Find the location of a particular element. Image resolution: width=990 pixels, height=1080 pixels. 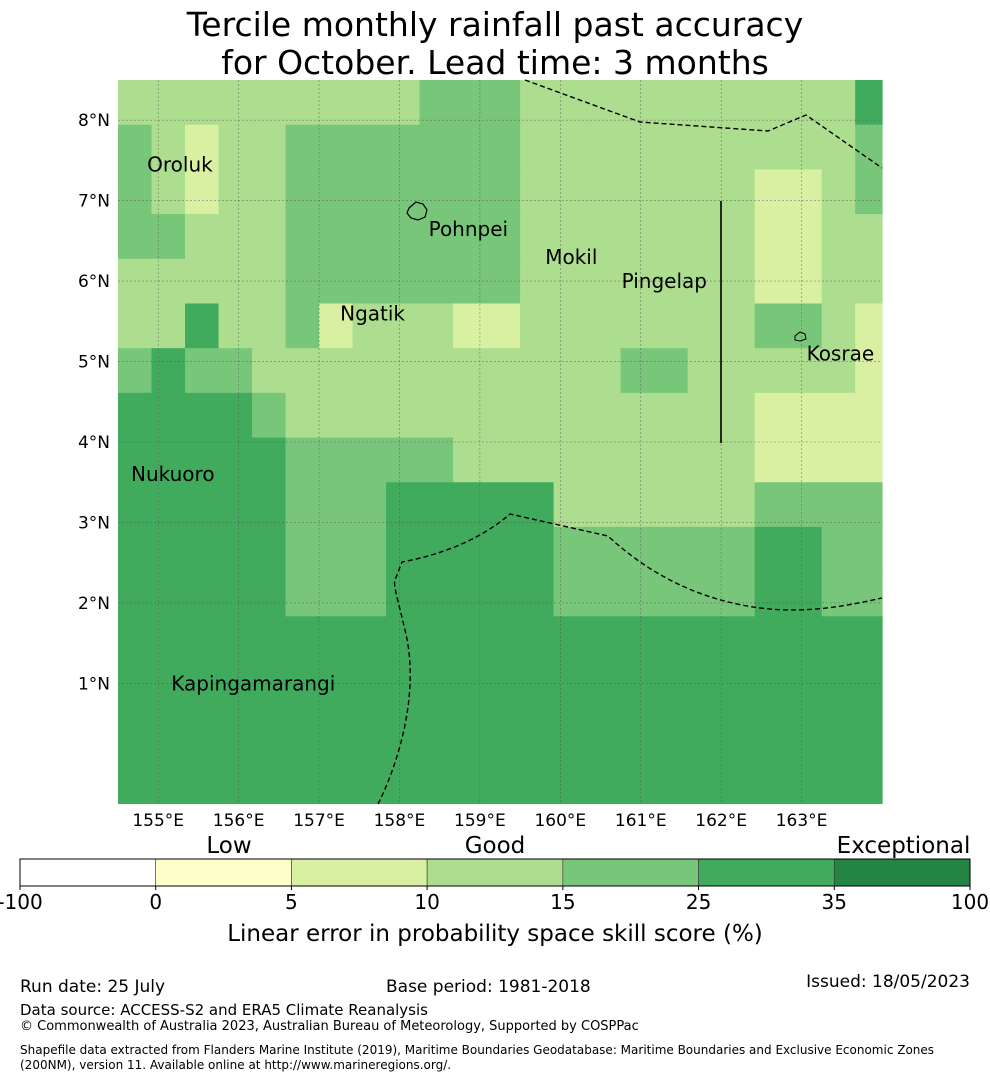

issued-date: Issued: 18/05/2023 is located at coordinates (888, 982).